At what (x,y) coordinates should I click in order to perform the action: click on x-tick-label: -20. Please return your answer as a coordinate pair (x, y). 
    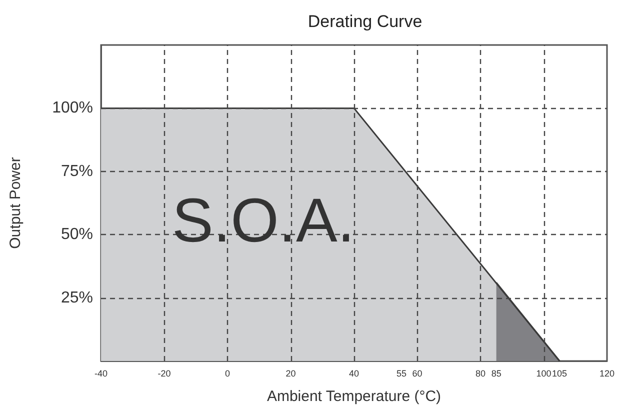
    Looking at the image, I should click on (164, 373).